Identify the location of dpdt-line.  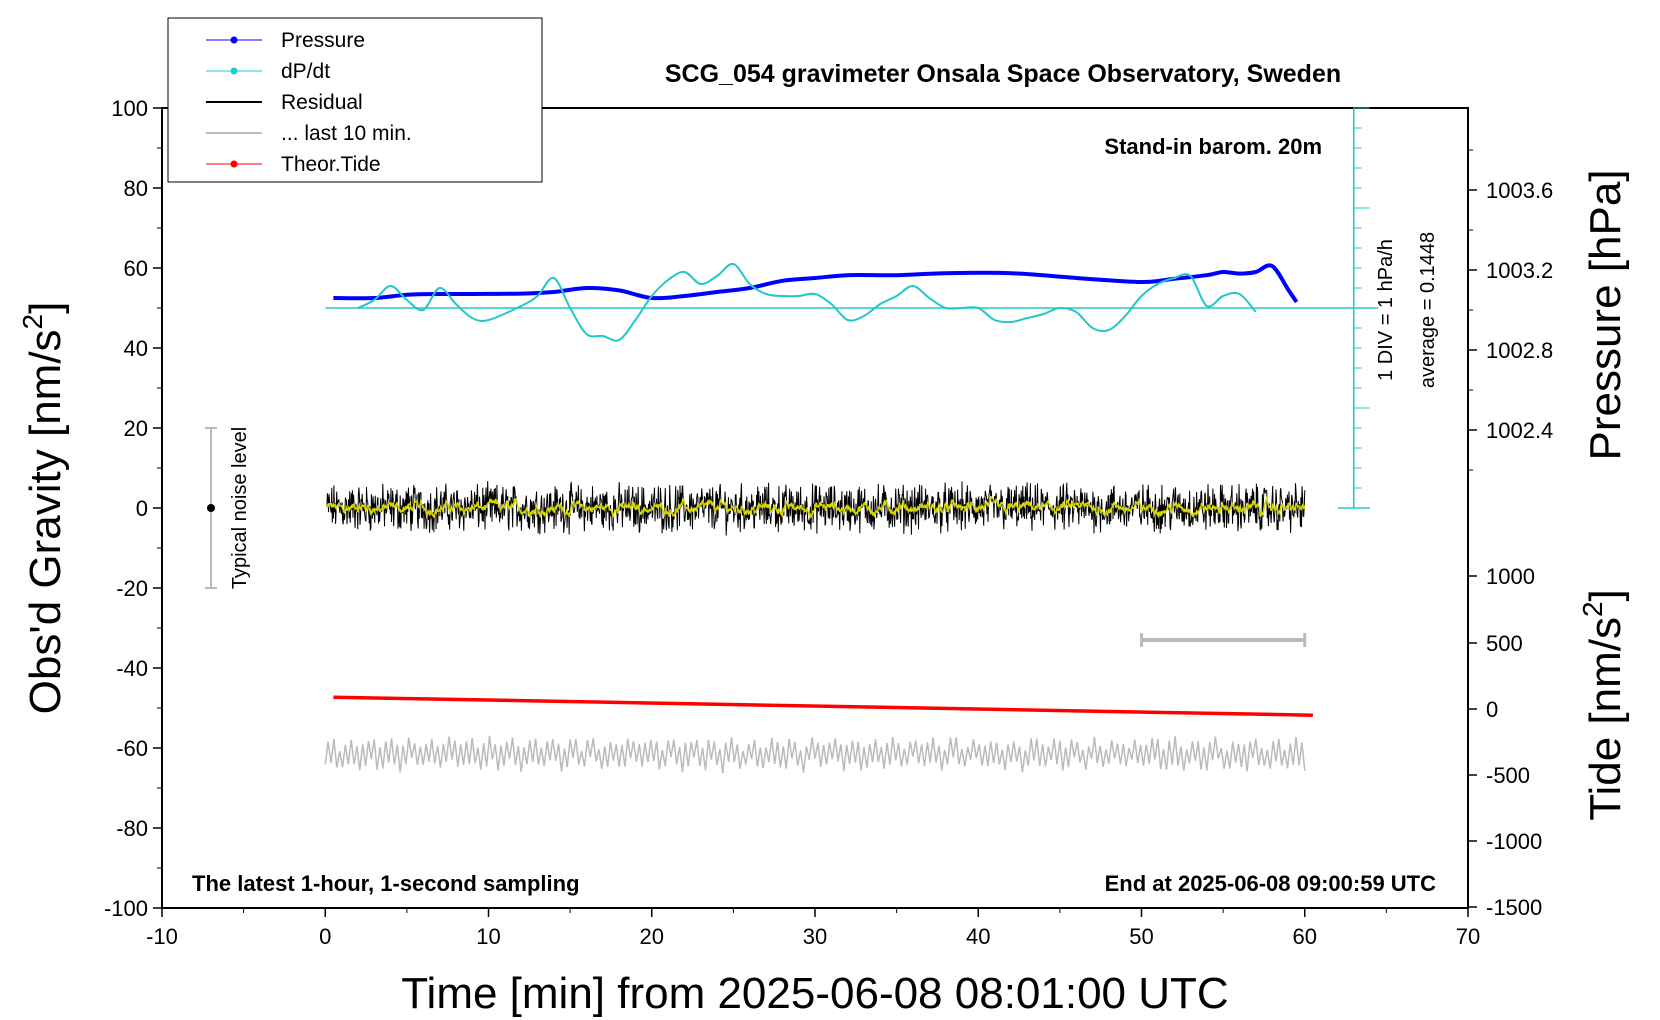
(807, 302).